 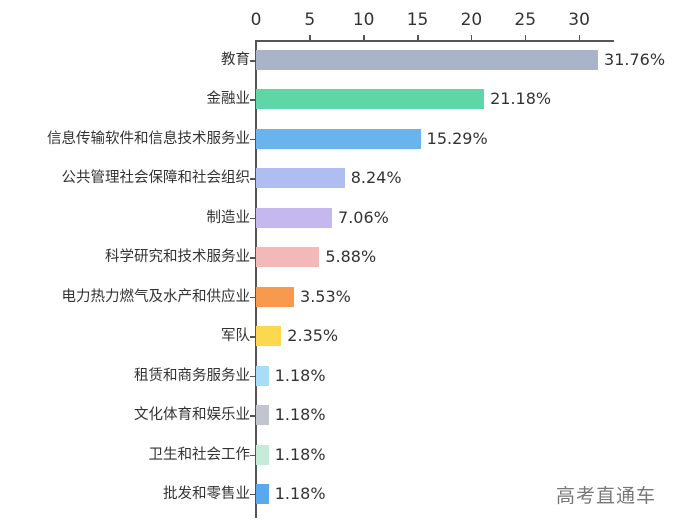 I want to click on value-label: 15.29%, so click(x=457, y=138).